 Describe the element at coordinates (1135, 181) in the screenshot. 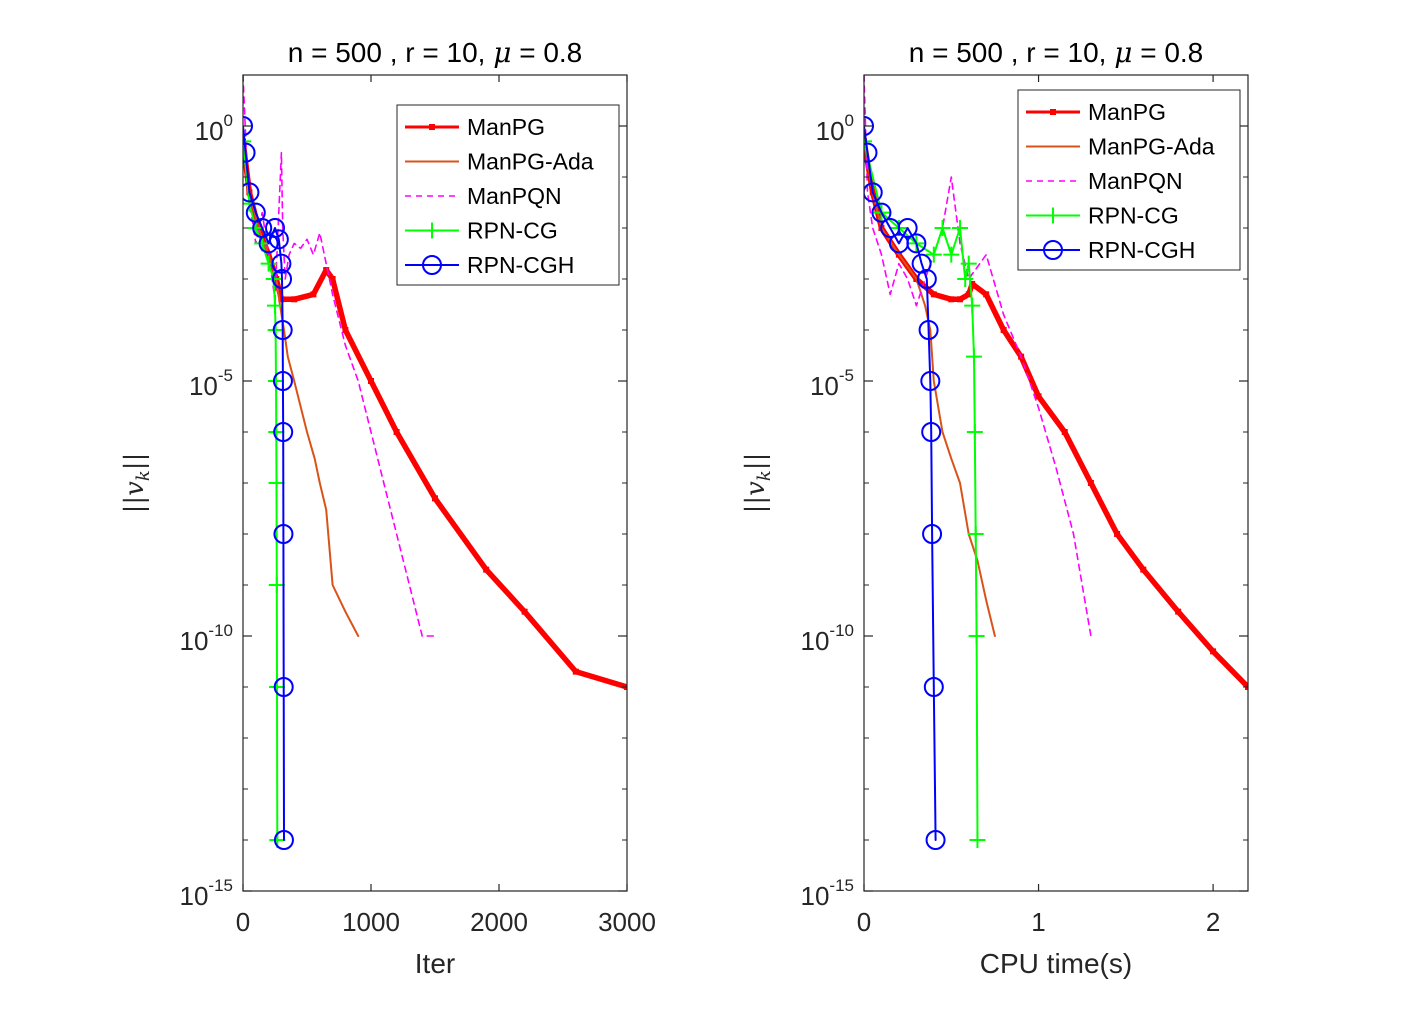

I see `legend-label: ManPQN` at that location.